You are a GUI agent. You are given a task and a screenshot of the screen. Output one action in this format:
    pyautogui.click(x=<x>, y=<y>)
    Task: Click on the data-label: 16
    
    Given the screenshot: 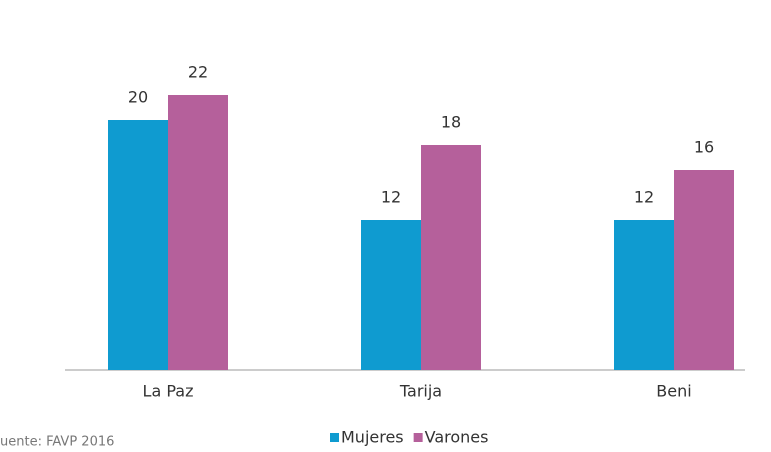 What is the action you would take?
    pyautogui.click(x=704, y=147)
    